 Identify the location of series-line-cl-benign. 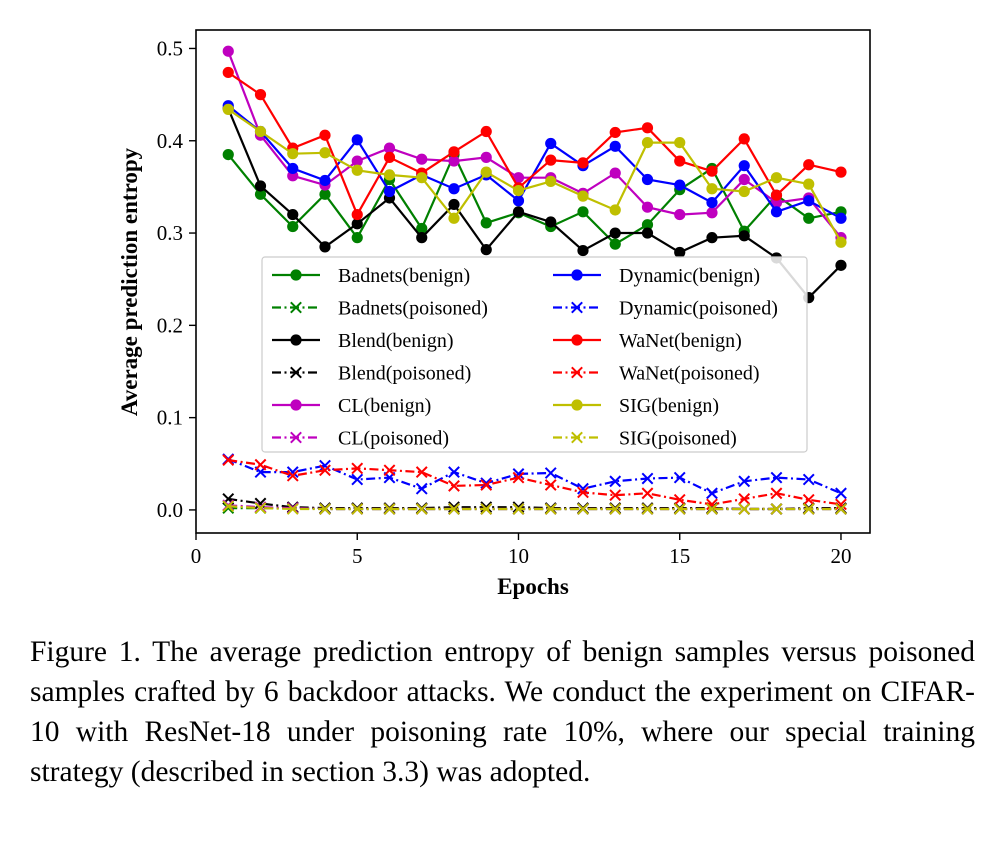
(534, 144).